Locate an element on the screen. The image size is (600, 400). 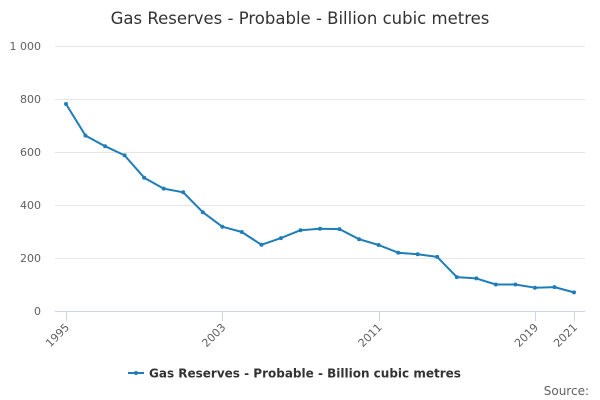
x-tick-label: 1995 is located at coordinates (57, 335).